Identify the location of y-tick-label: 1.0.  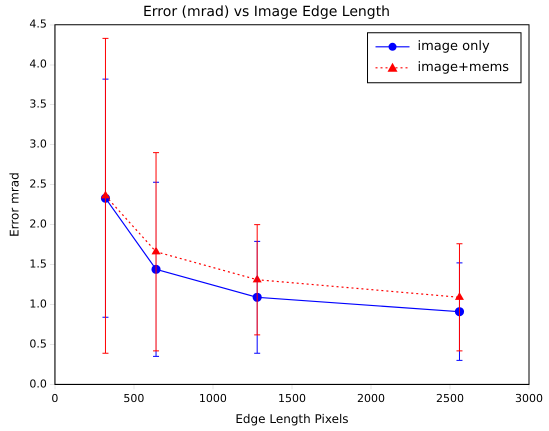
(38, 303).